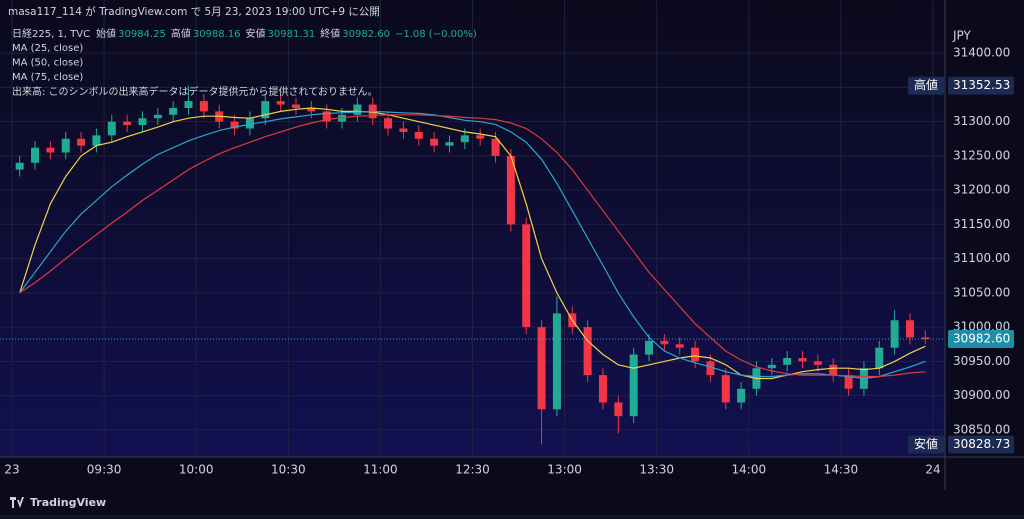  Describe the element at coordinates (436, 34) in the screenshot. I see `change: −1.08 (−0.00%)` at that location.